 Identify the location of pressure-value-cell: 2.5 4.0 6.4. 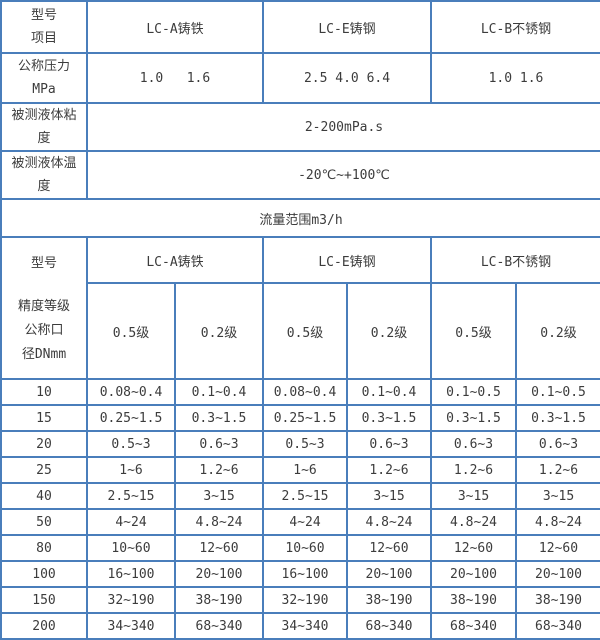
(347, 78).